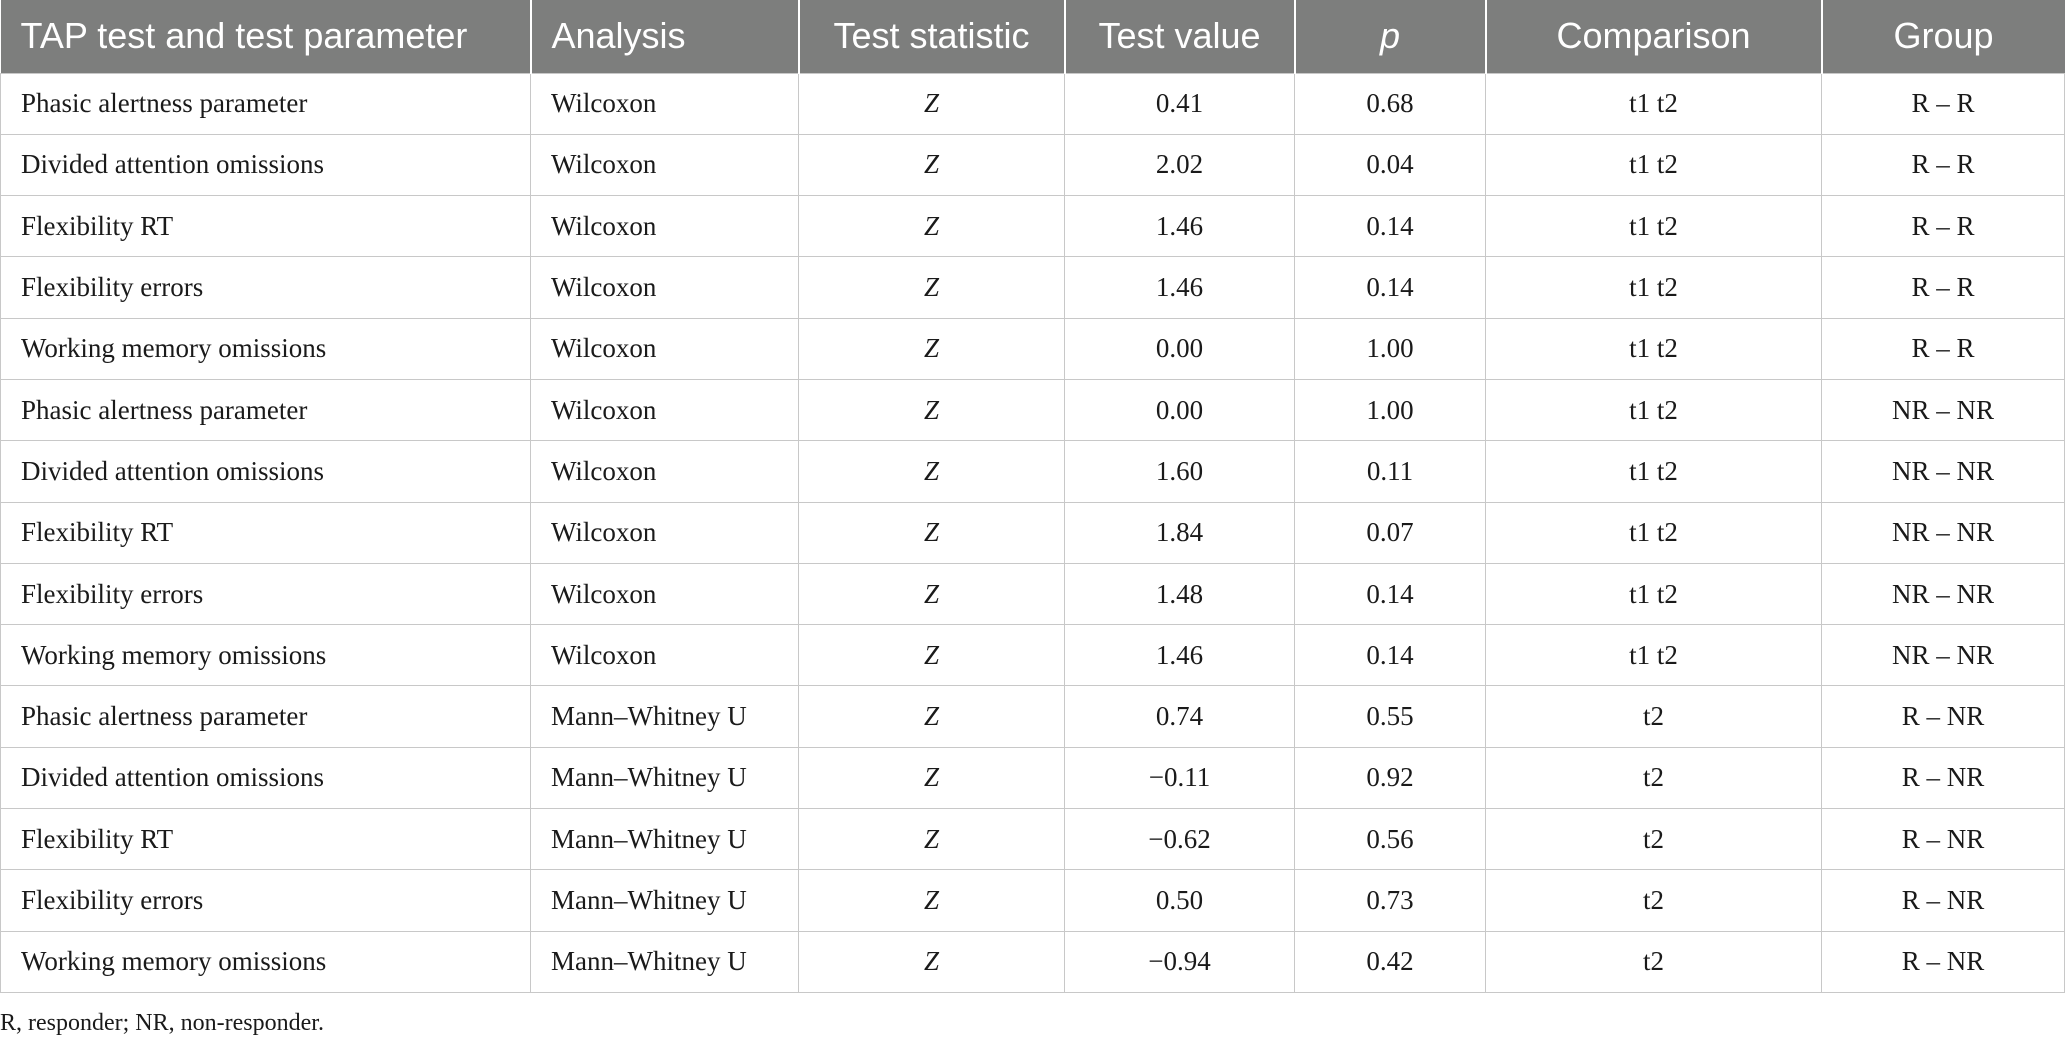 Image resolution: width=2067 pixels, height=1048 pixels. I want to click on cell-test-value: −0.94, so click(1179, 961).